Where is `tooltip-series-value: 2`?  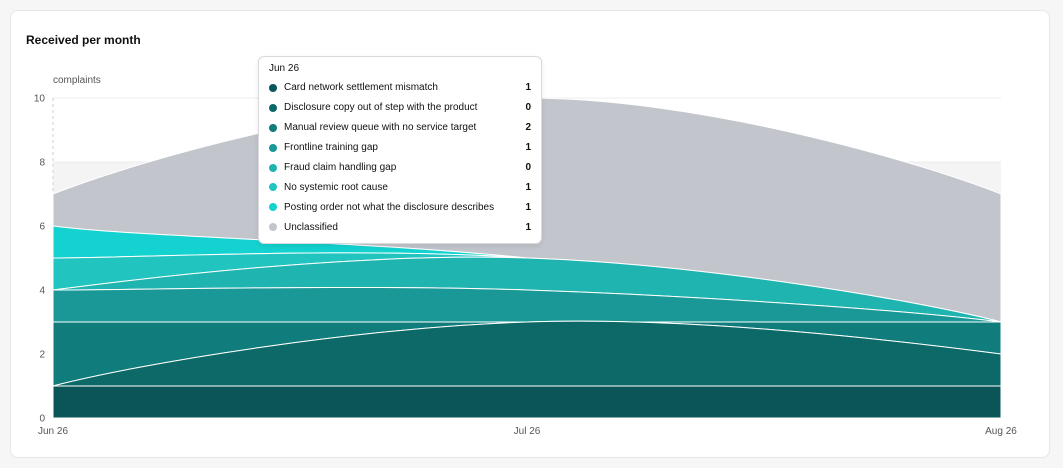 tooltip-series-value: 2 is located at coordinates (528, 128).